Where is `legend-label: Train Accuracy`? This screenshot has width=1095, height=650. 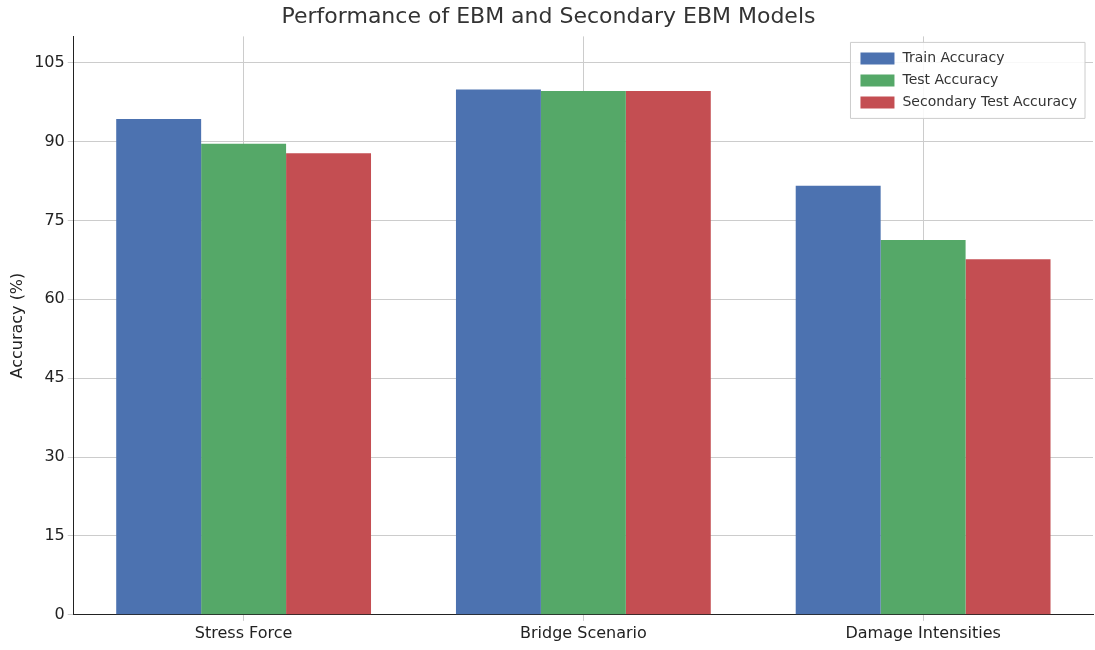
legend-label: Train Accuracy is located at coordinates (953, 57).